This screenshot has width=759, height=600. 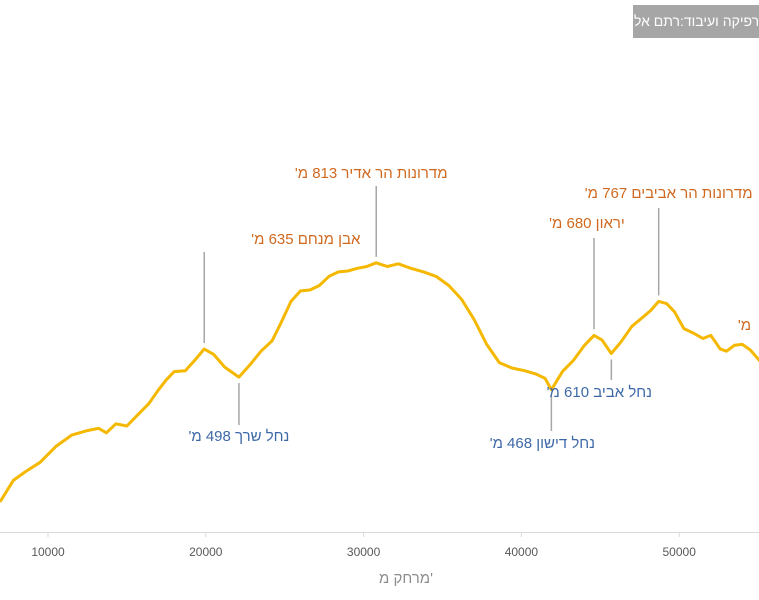 I want to click on x-tick-label: 10000, so click(x=48, y=552).